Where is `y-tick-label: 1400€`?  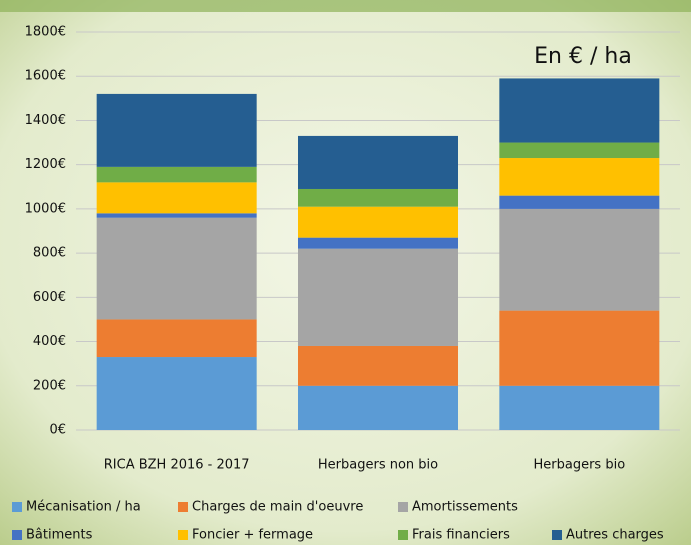 y-tick-label: 1400€ is located at coordinates (45, 120).